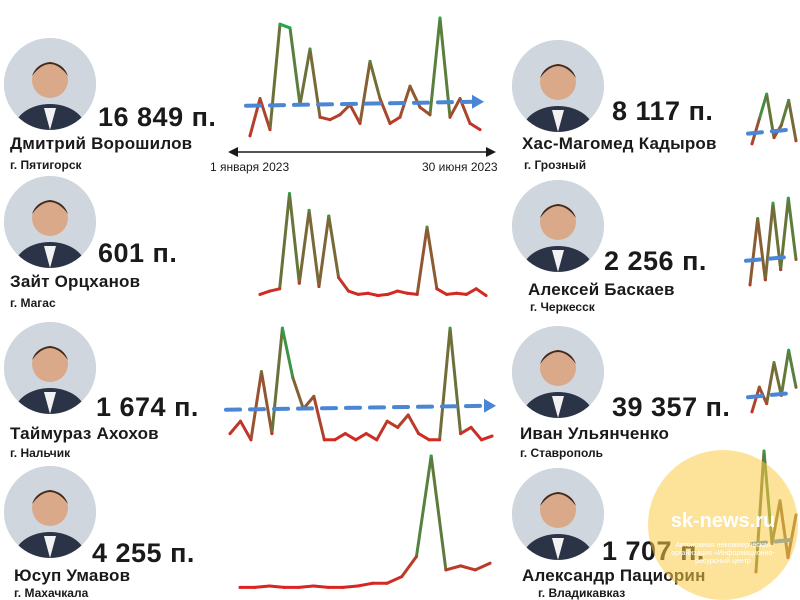 The height and width of the screenshot is (600, 800). Describe the element at coordinates (663, 111) in the screenshot. I see `posts-count: 8 117 п.` at that location.